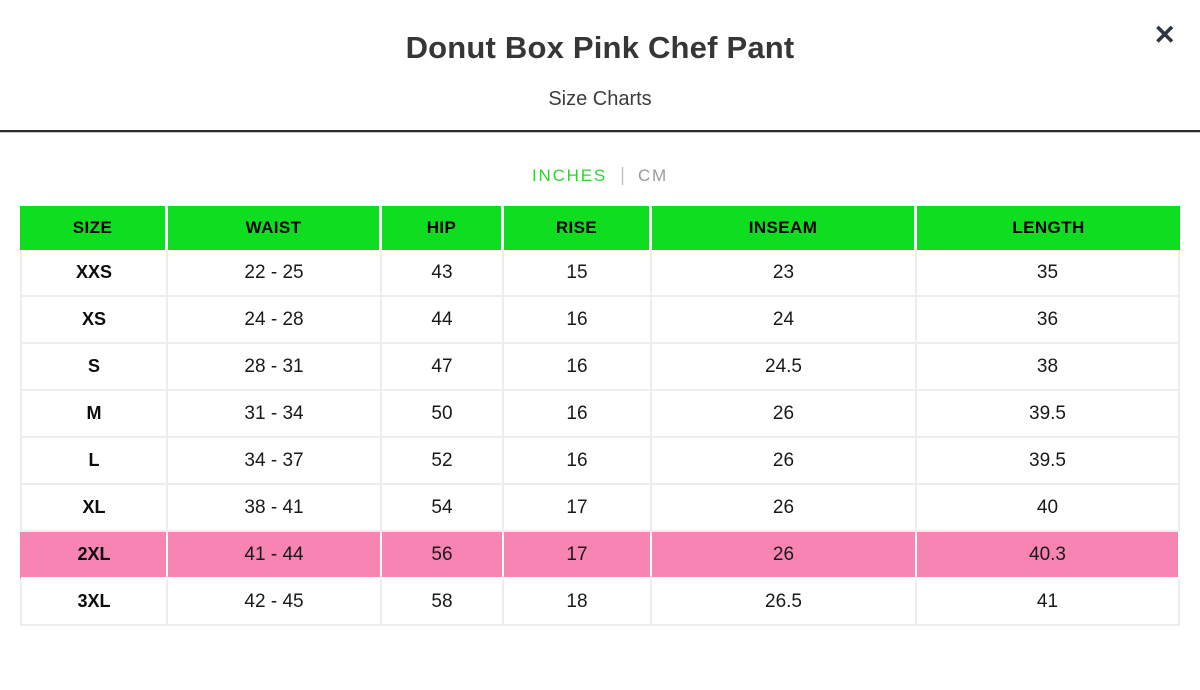  I want to click on value-cell: 24 - 28, so click(275, 320).